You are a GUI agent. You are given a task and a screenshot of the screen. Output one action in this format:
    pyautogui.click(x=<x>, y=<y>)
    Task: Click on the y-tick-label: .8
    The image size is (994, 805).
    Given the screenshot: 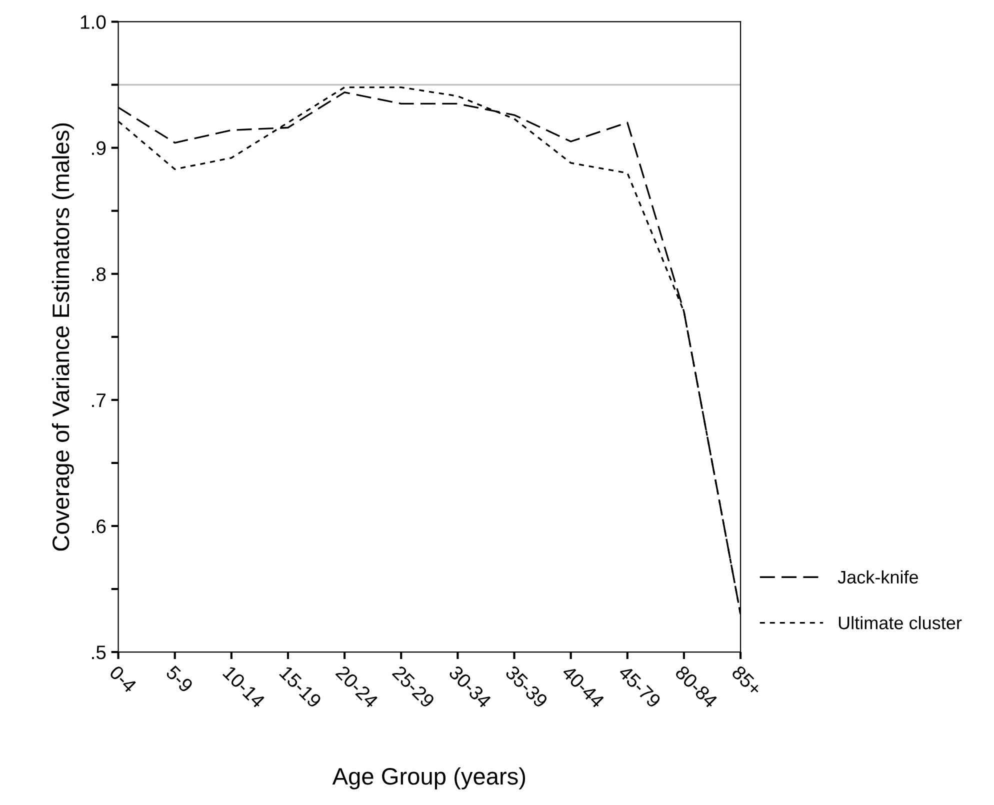 What is the action you would take?
    pyautogui.click(x=99, y=274)
    